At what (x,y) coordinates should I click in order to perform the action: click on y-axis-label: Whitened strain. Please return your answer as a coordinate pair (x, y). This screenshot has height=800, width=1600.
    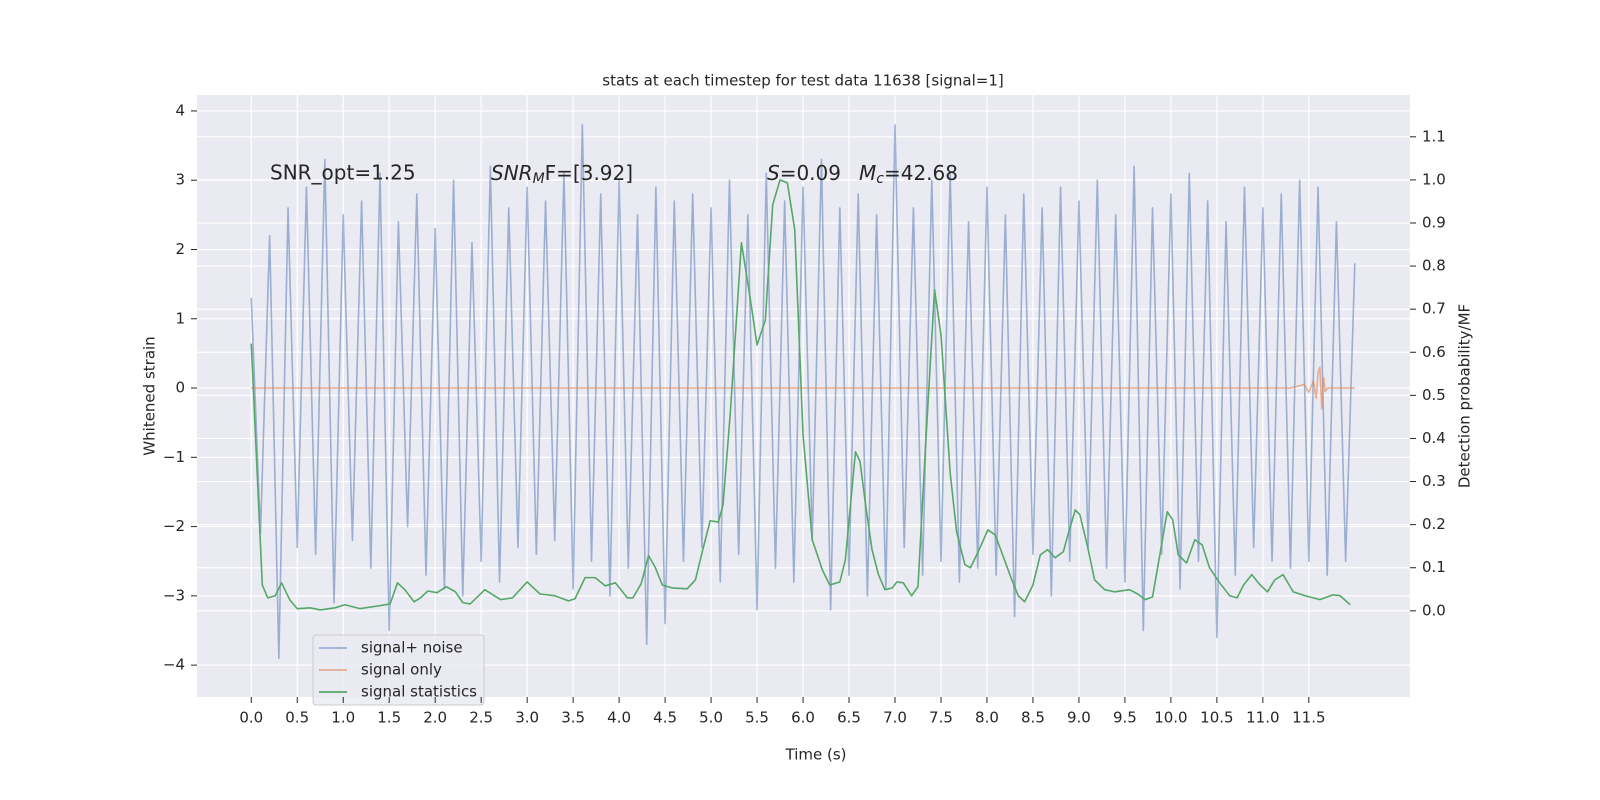
    Looking at the image, I should click on (150, 395).